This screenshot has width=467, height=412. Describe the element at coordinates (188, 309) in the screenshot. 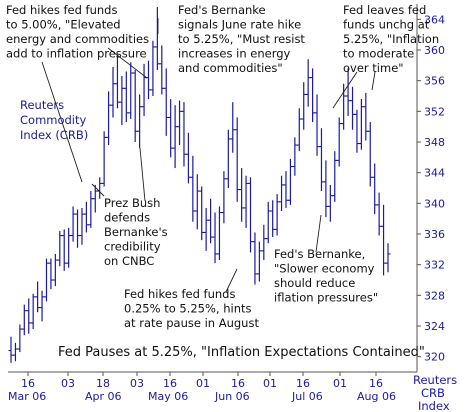

I see `annotation-text-line: 0.25% to 5.25%, hints` at that location.